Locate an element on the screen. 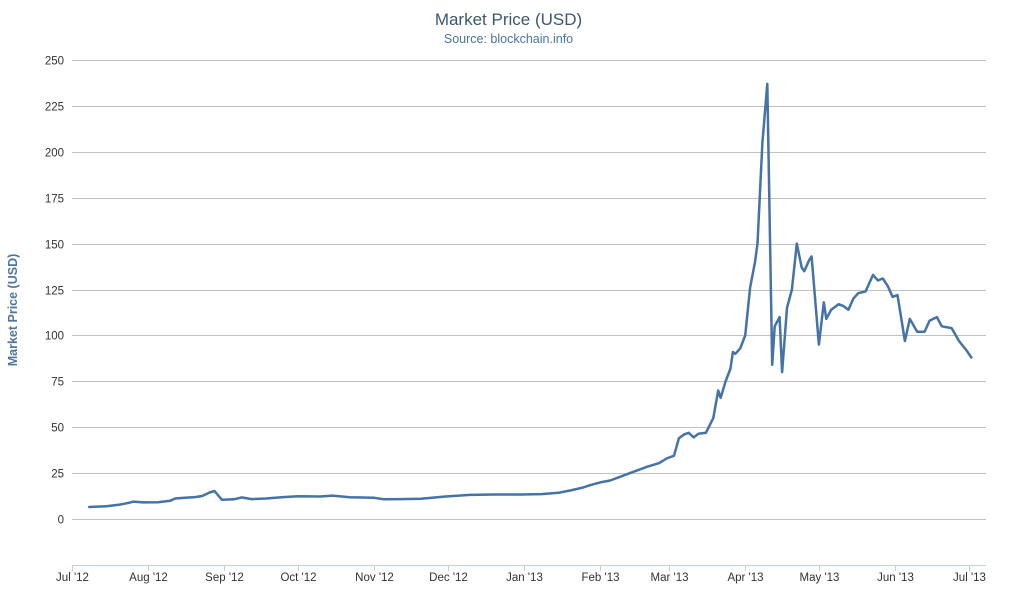  x-tick-label: Mar '13 is located at coordinates (670, 578).